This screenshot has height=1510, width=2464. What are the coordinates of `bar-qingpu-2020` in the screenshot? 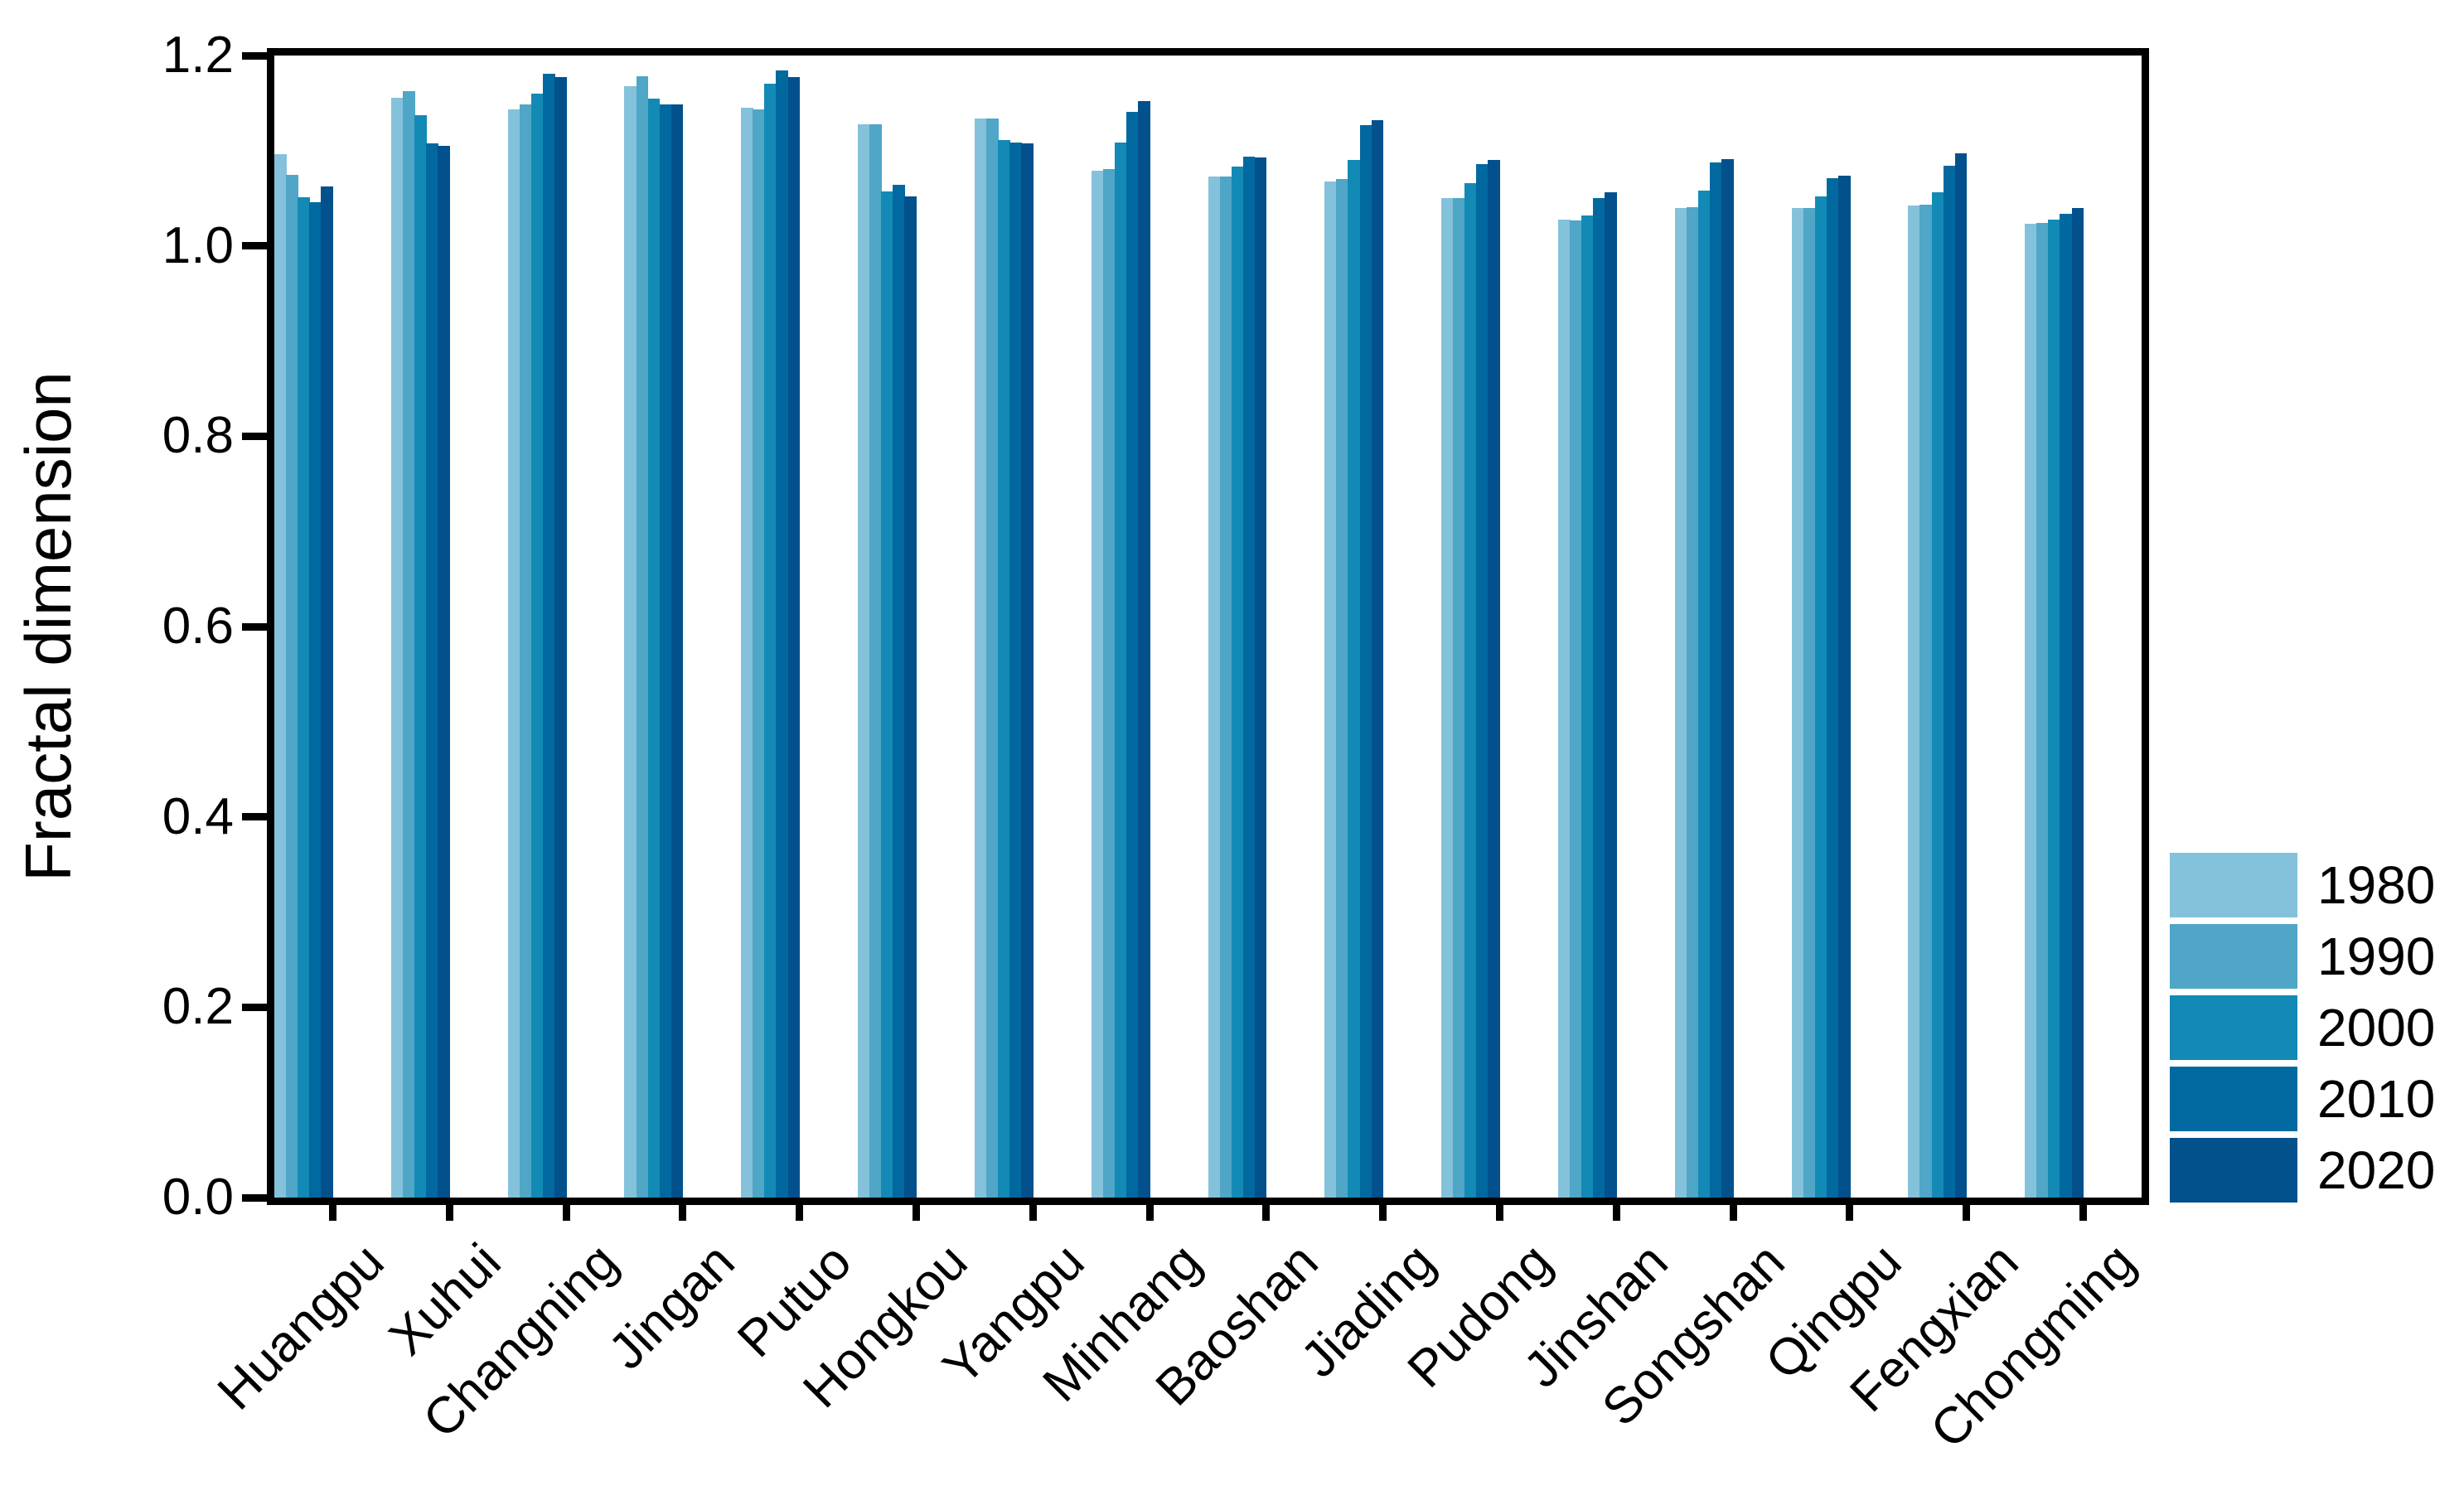 It's located at (1844, 686).